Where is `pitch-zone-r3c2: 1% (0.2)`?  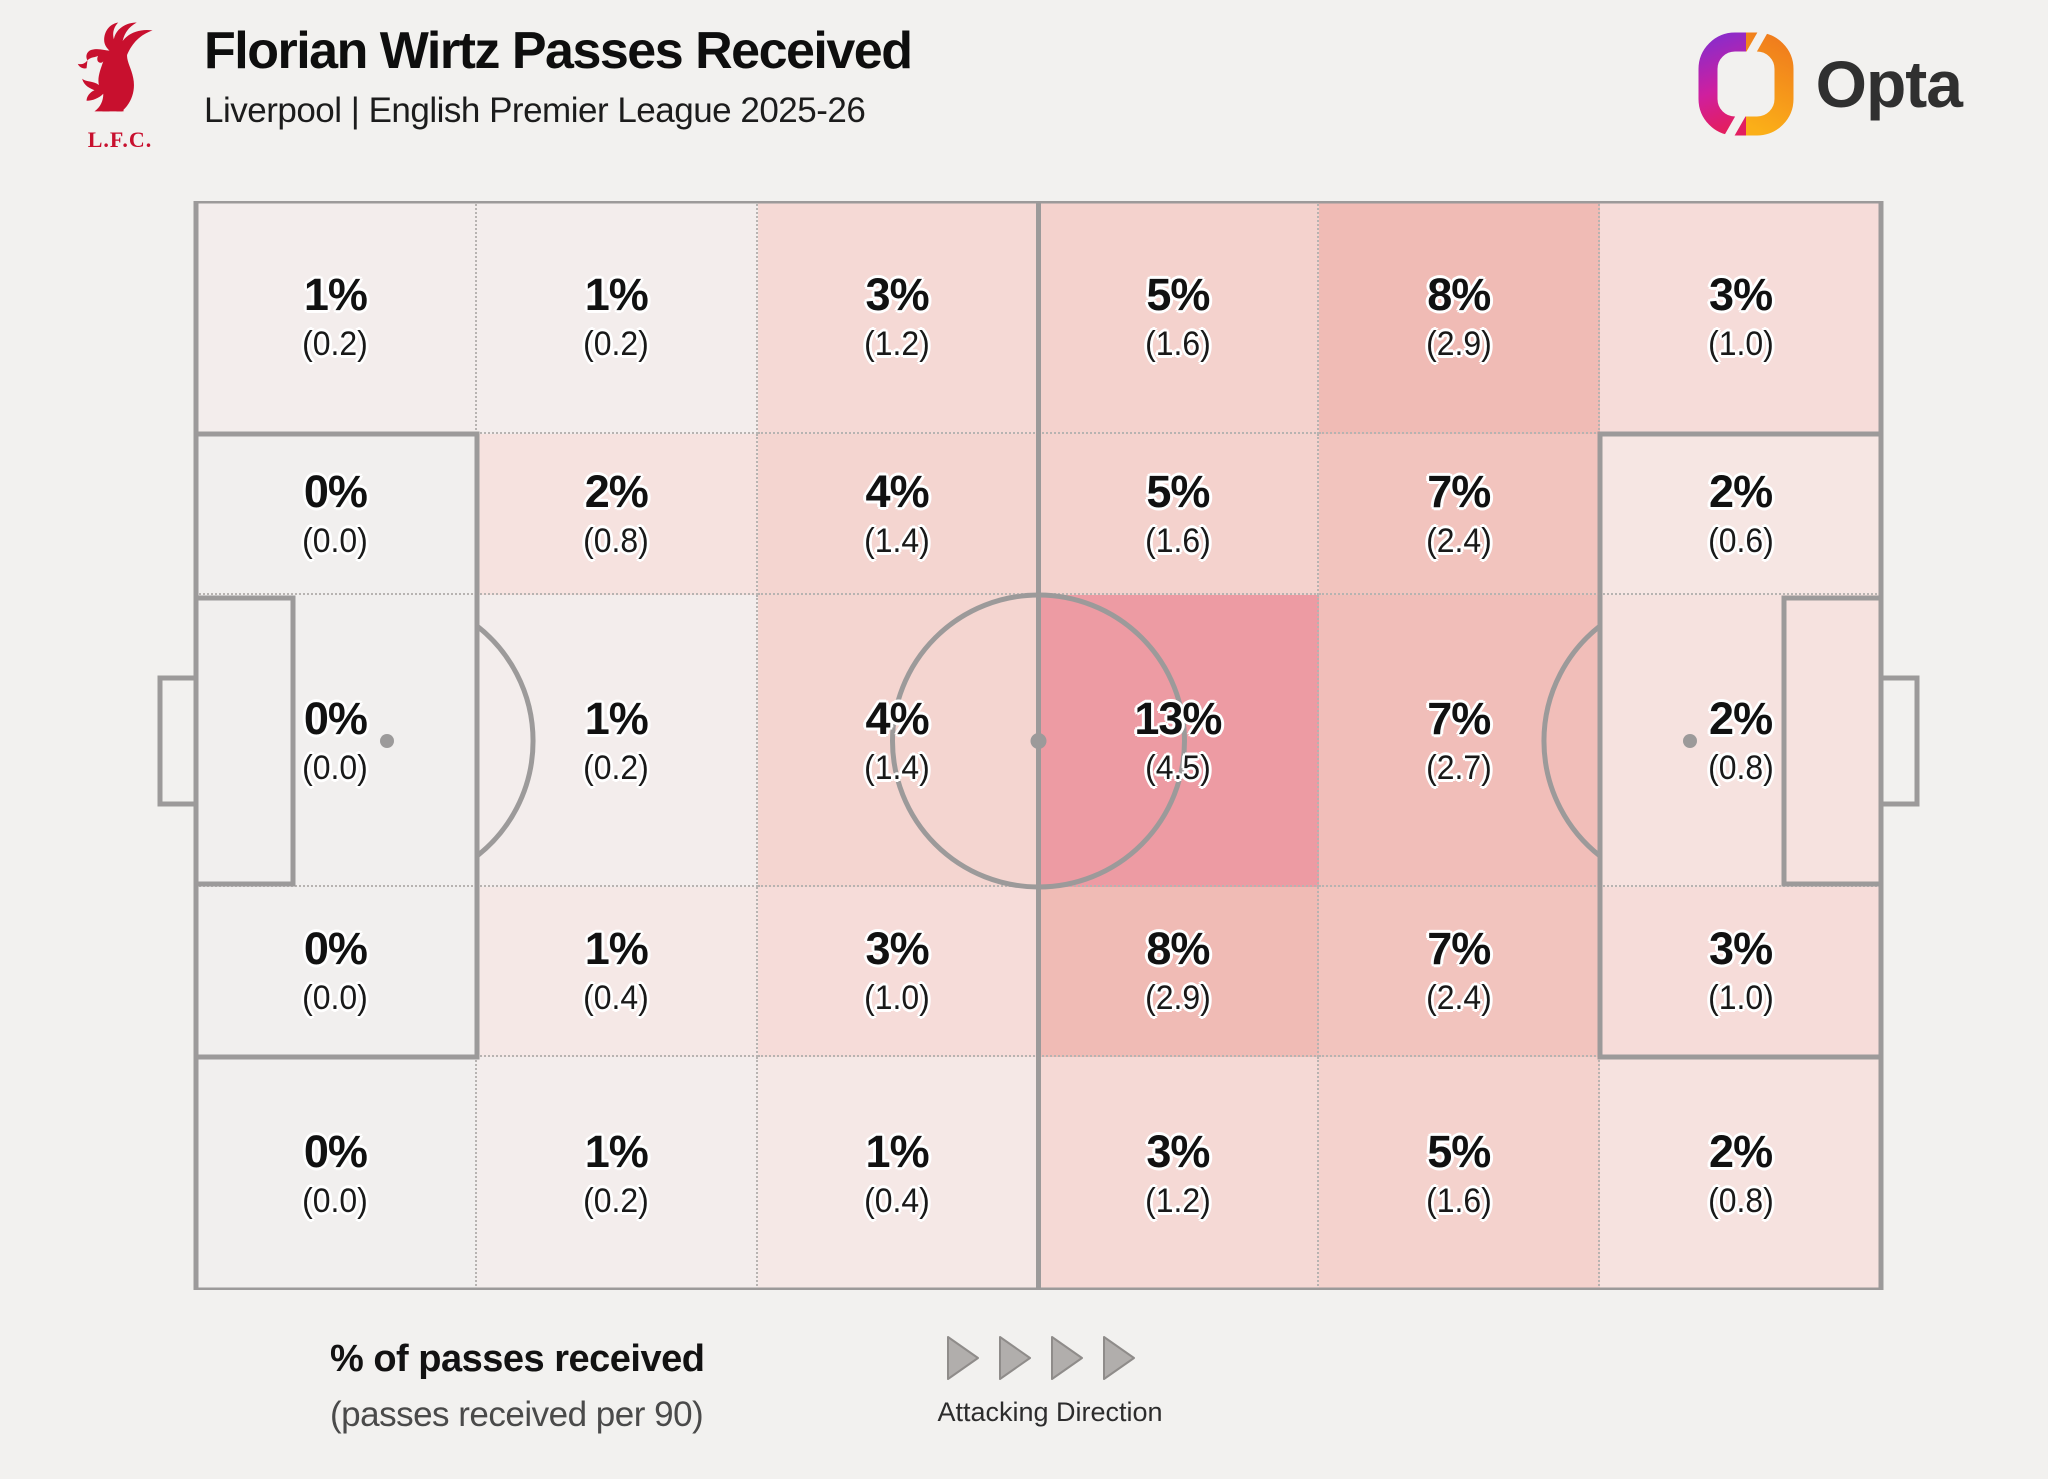
pitch-zone-r3c2: 1% (0.2) is located at coordinates (617, 741).